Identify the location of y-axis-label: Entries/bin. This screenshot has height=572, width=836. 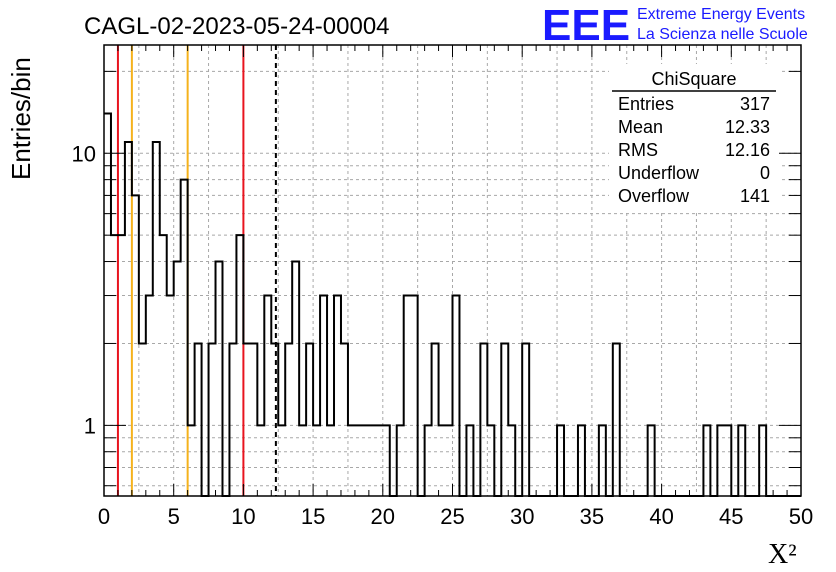
(21, 118).